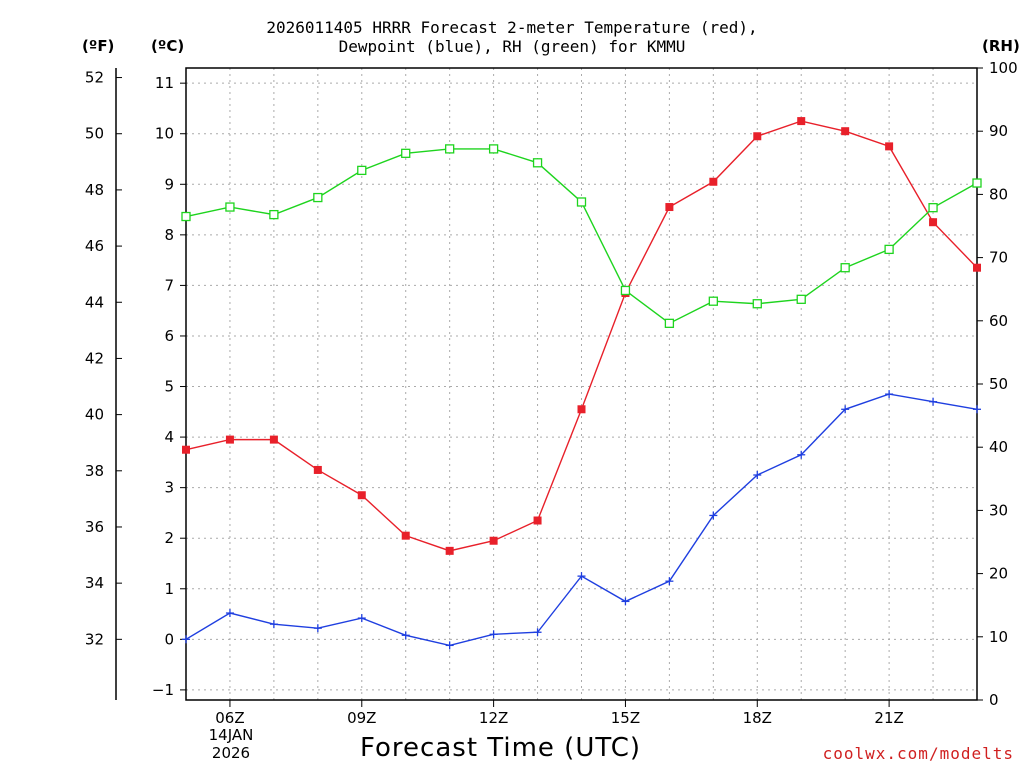 Image resolution: width=1024 pixels, height=768 pixels. Describe the element at coordinates (501, 748) in the screenshot. I see `x-axis-title: Forecast Time (UTC)` at that location.